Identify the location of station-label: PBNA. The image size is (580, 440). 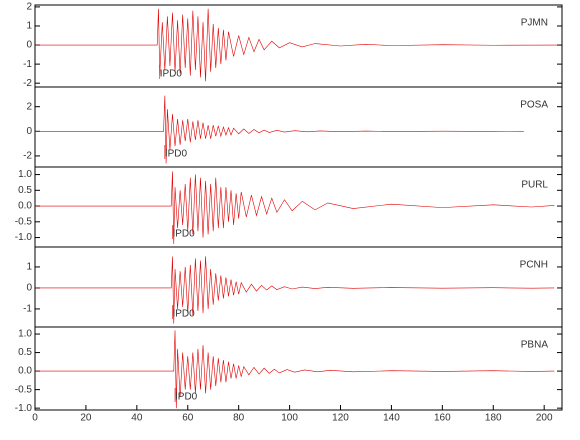
(535, 345).